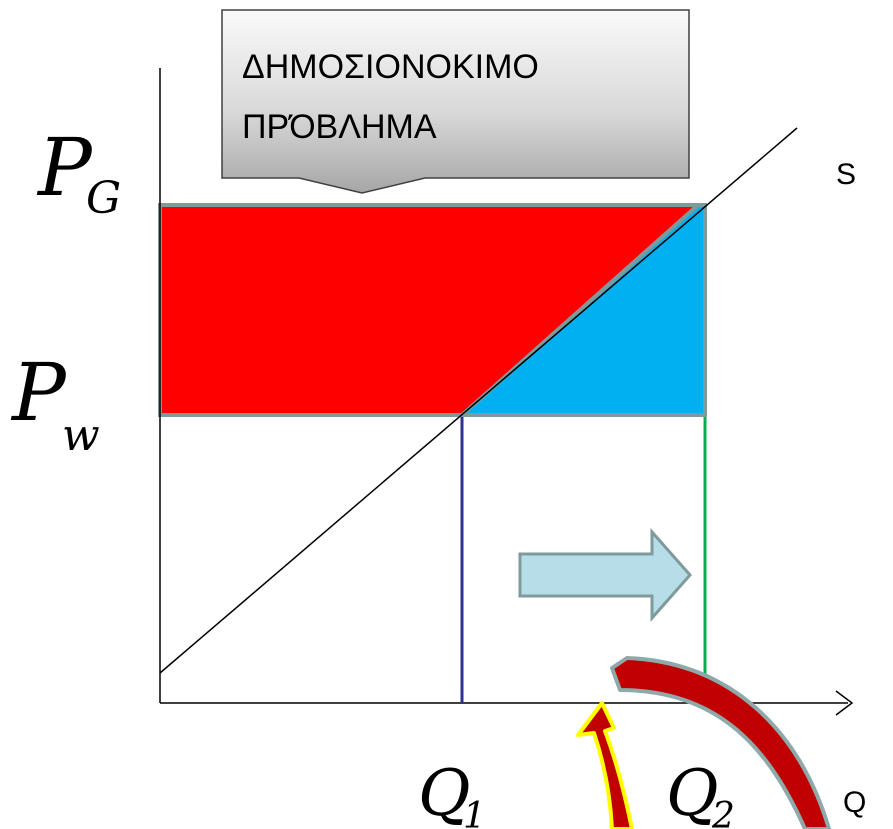 Image resolution: width=893 pixels, height=829 pixels. What do you see at coordinates (720, 742) in the screenshot?
I see `curved-down-arrow-icon` at bounding box center [720, 742].